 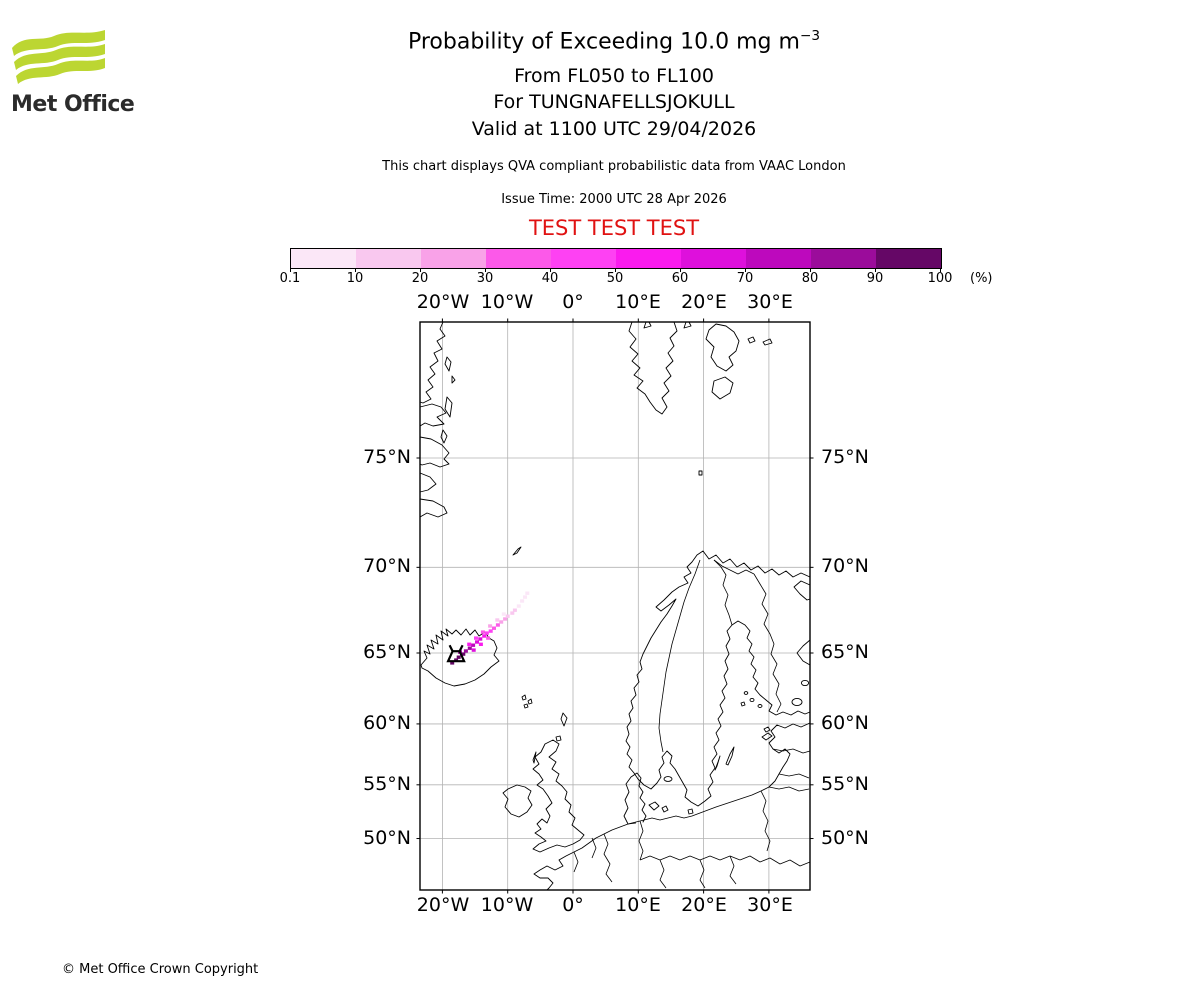 What do you see at coordinates (614, 76) in the screenshot?
I see `subtitle-flight-levels: From FL050 to FL100` at bounding box center [614, 76].